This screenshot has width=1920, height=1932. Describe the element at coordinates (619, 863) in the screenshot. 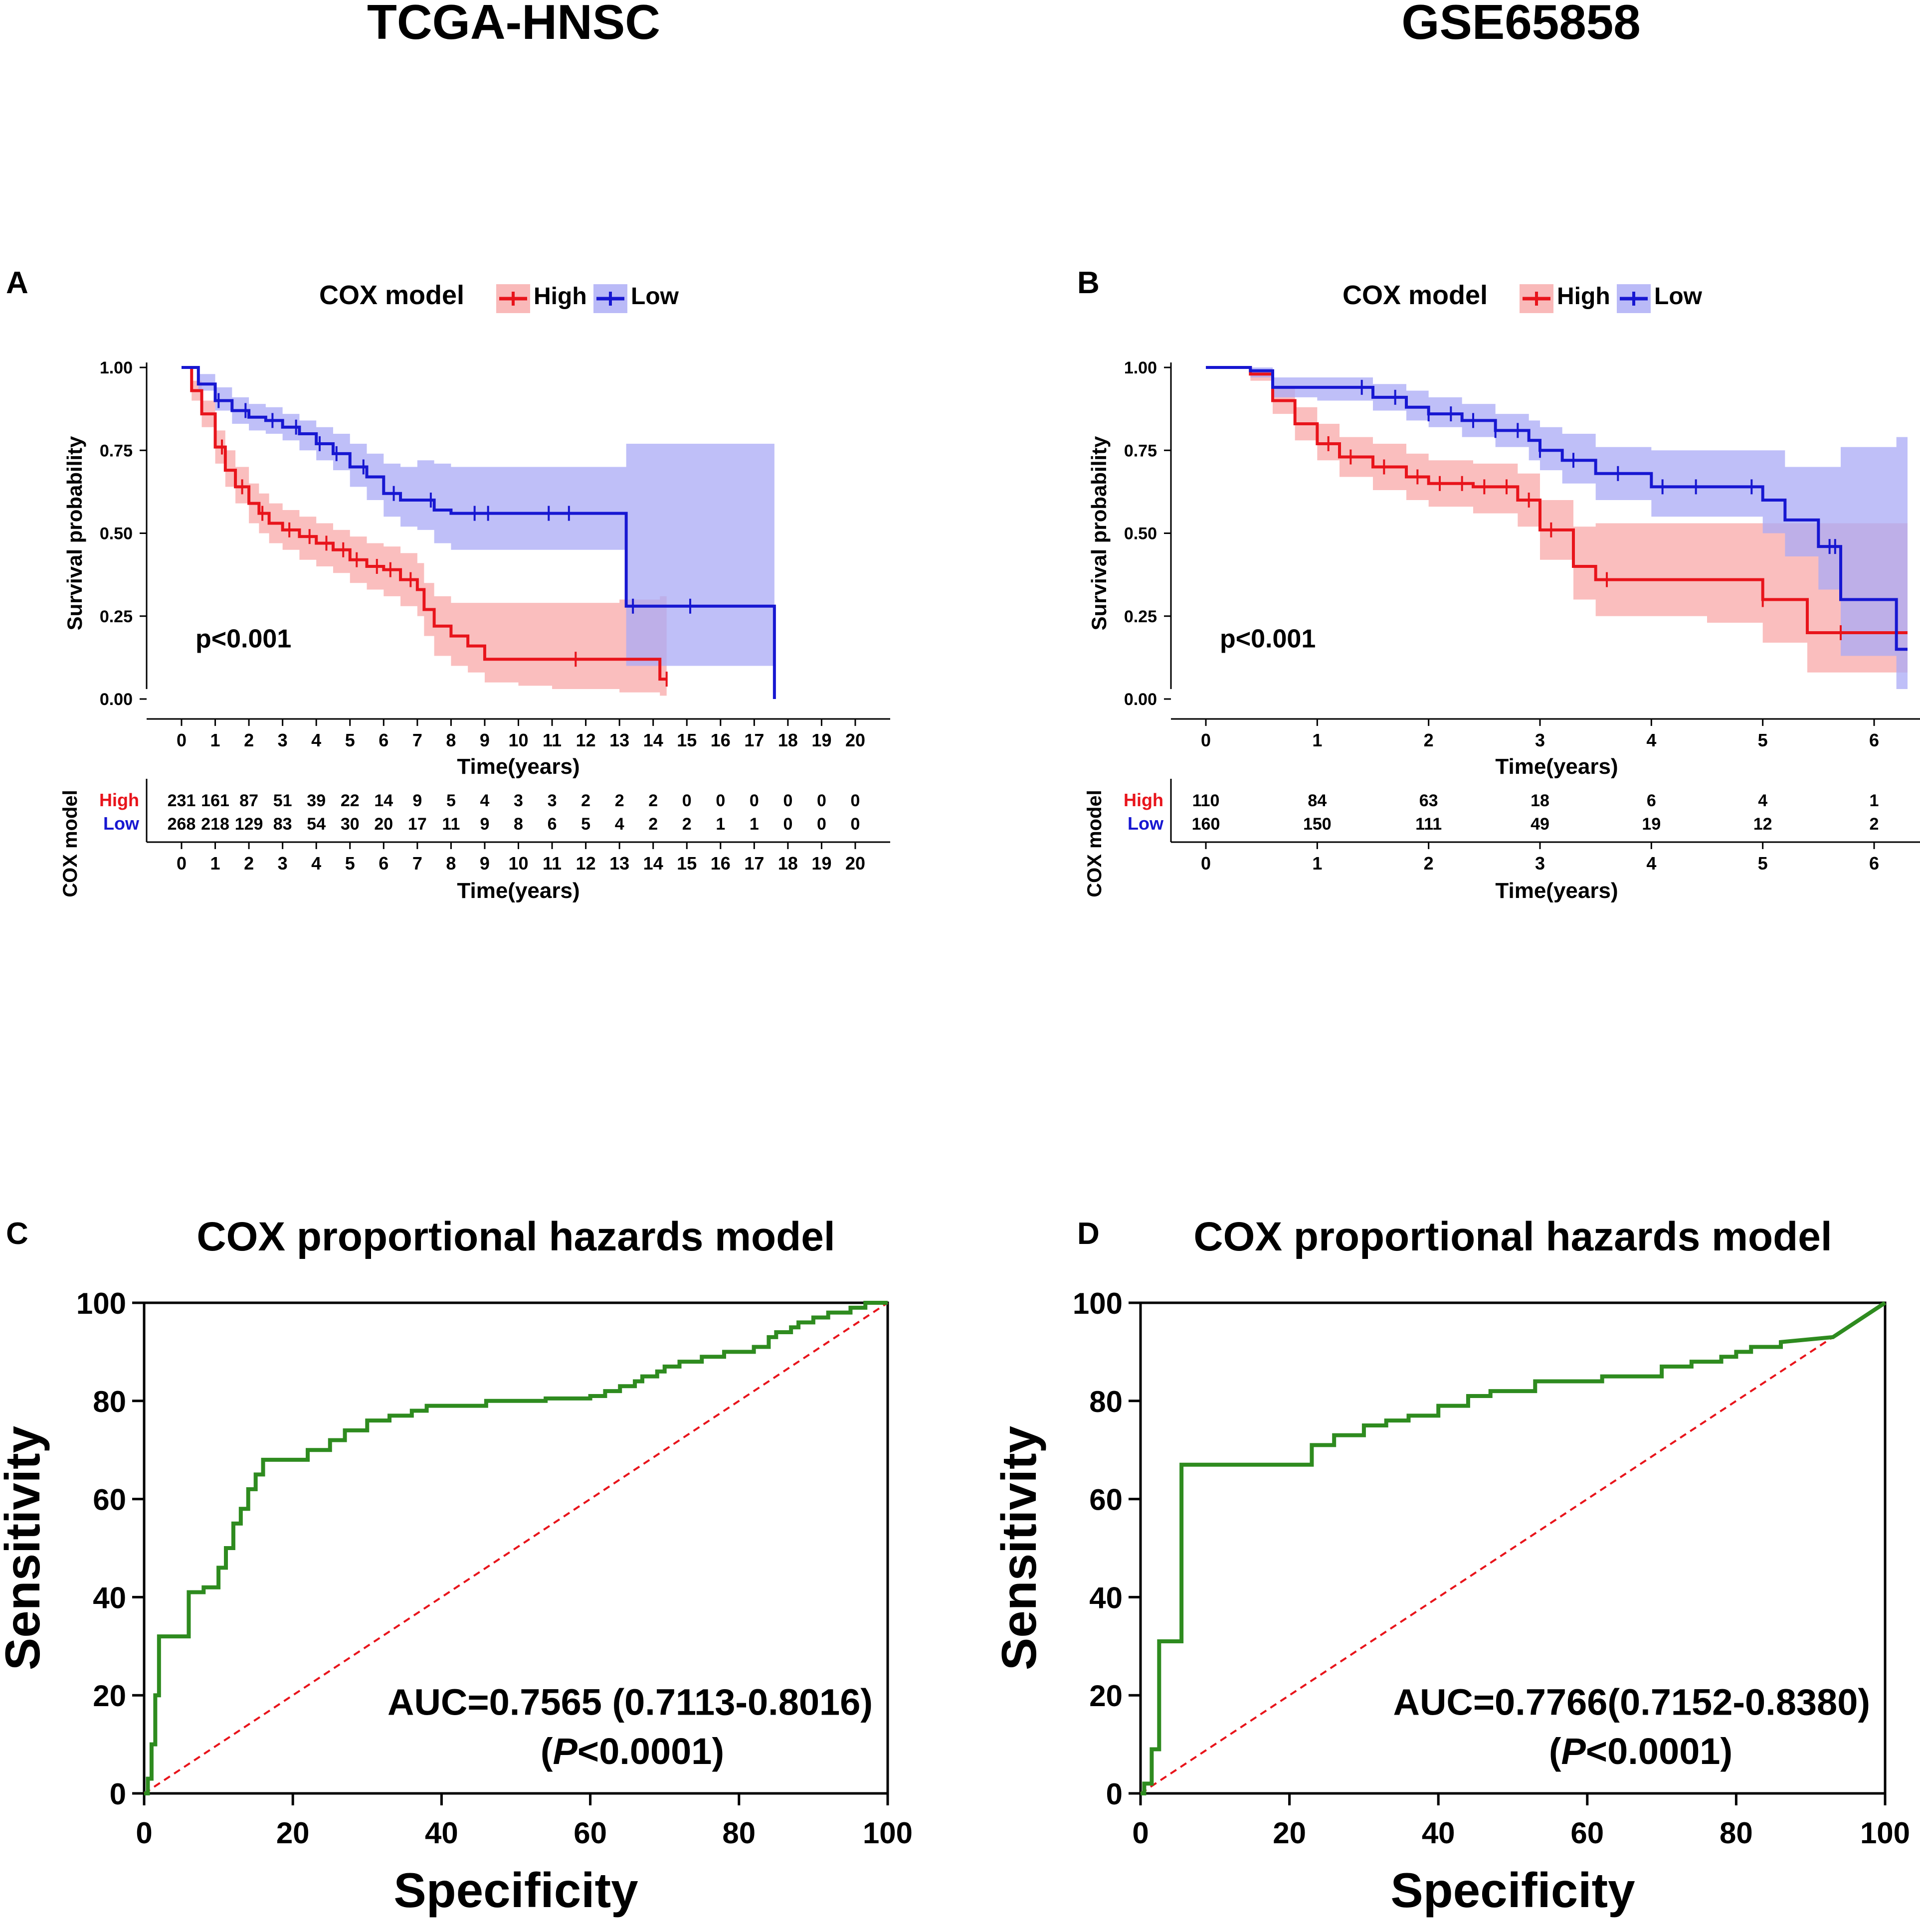

I see `risk-x-tick-label: 13` at that location.